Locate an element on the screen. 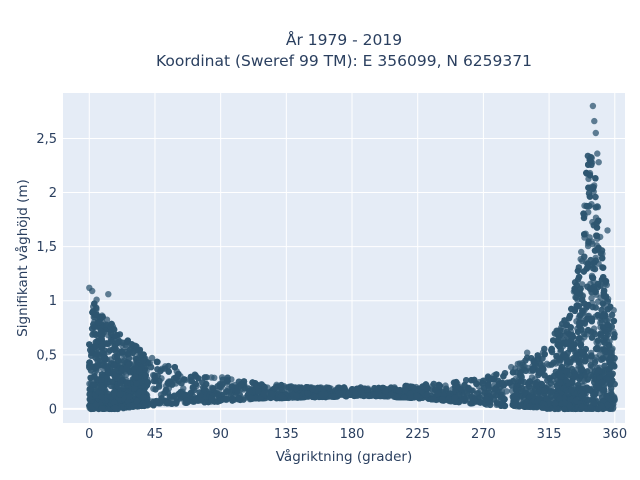  chart-title: År 1979 - 2019 is located at coordinates (344, 39).